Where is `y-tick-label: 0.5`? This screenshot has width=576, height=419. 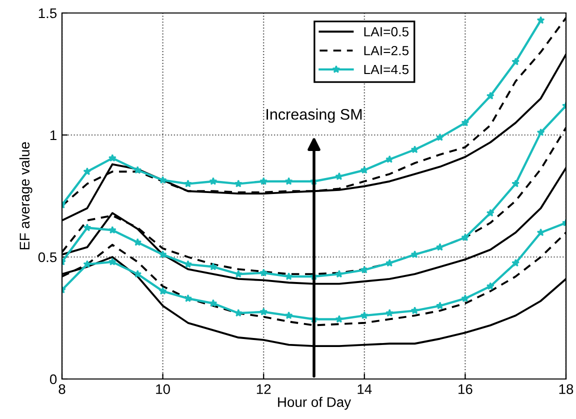
y-tick-label: 0.5 is located at coordinates (47, 257).